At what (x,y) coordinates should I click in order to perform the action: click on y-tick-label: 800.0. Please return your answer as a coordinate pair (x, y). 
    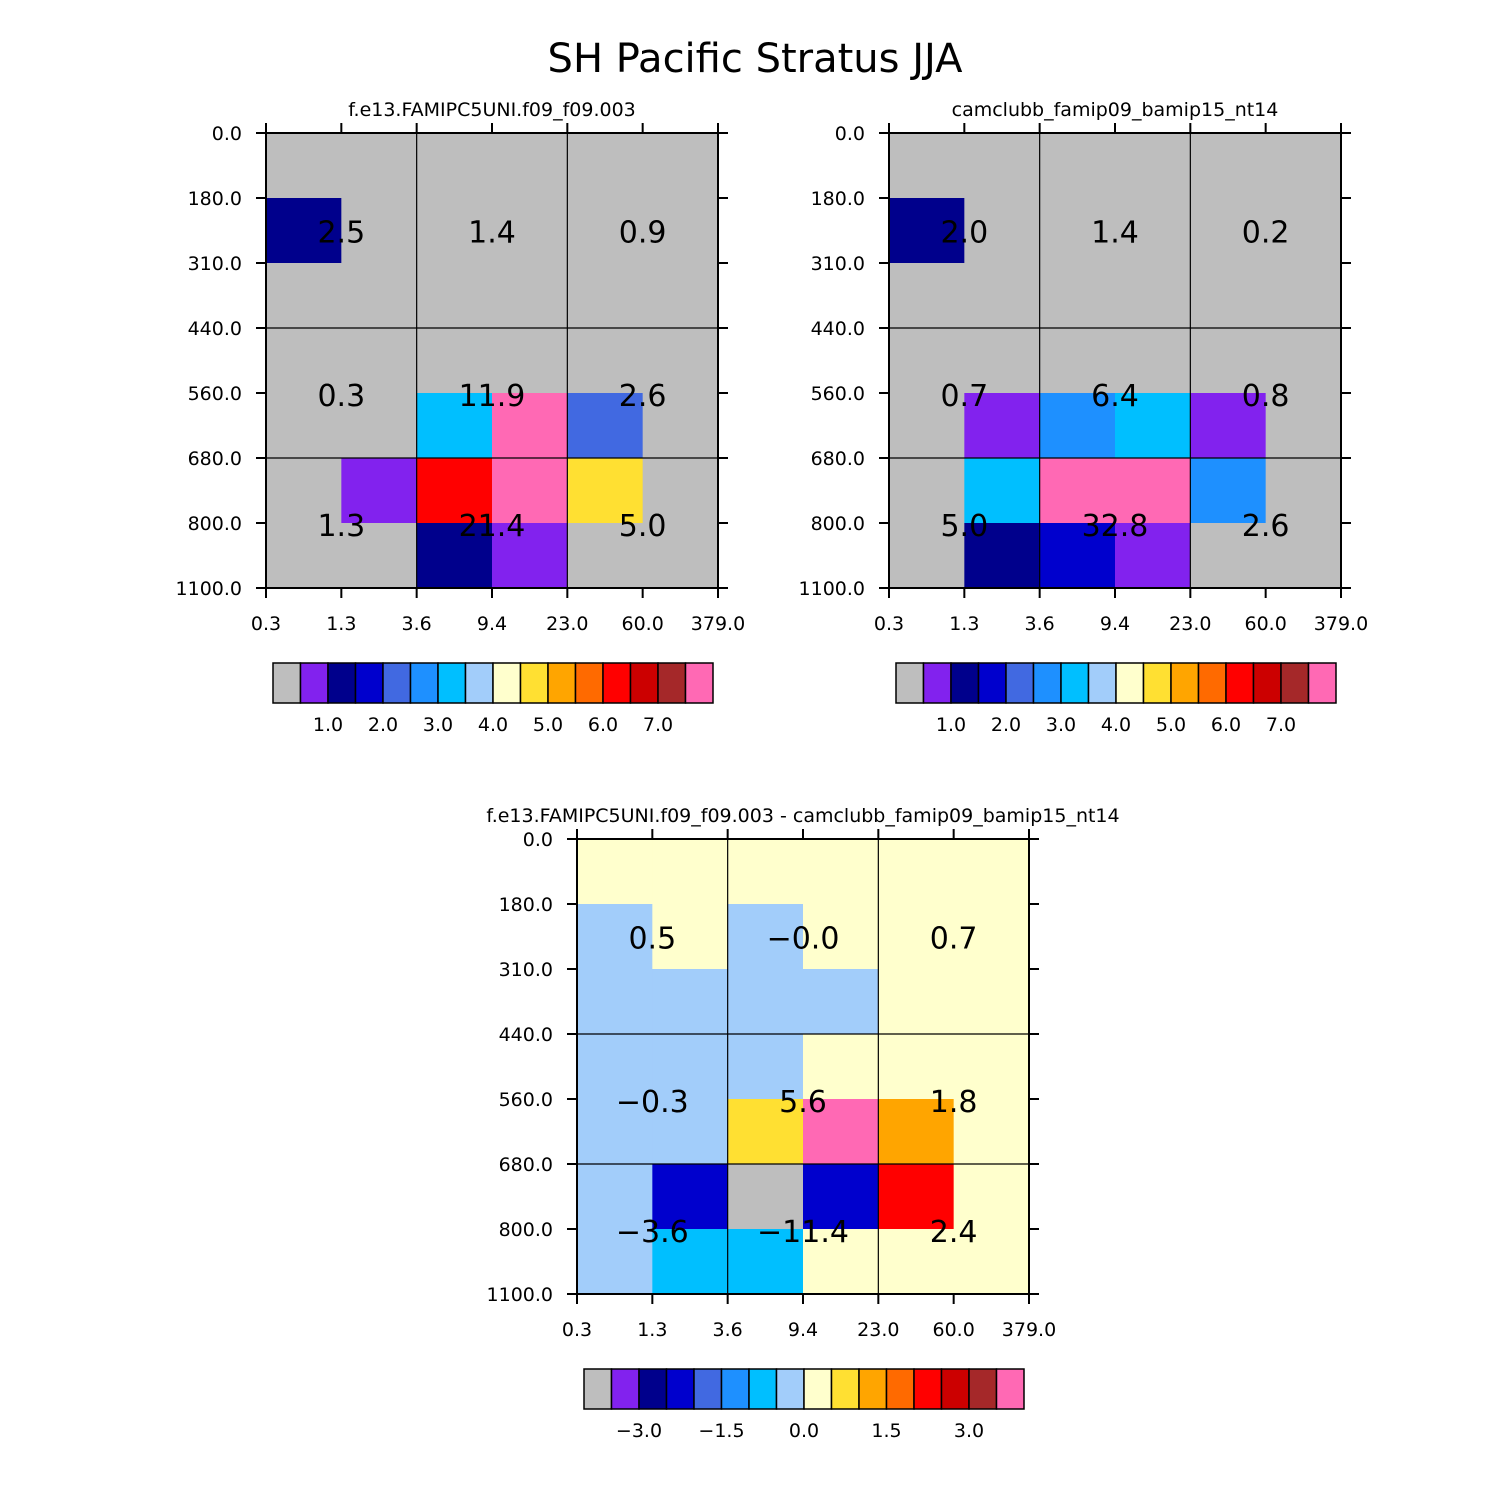
    Looking at the image, I should click on (526, 1230).